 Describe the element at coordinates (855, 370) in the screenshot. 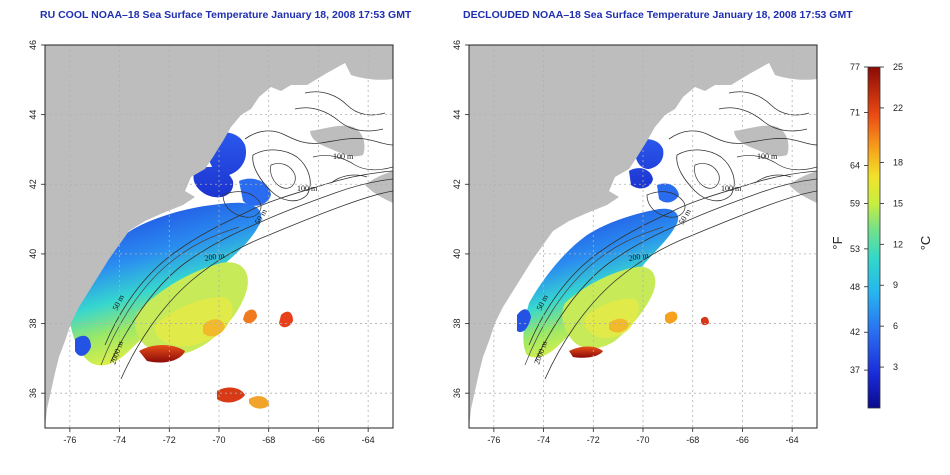

I see `fahrenheit-tick-label: 37` at that location.